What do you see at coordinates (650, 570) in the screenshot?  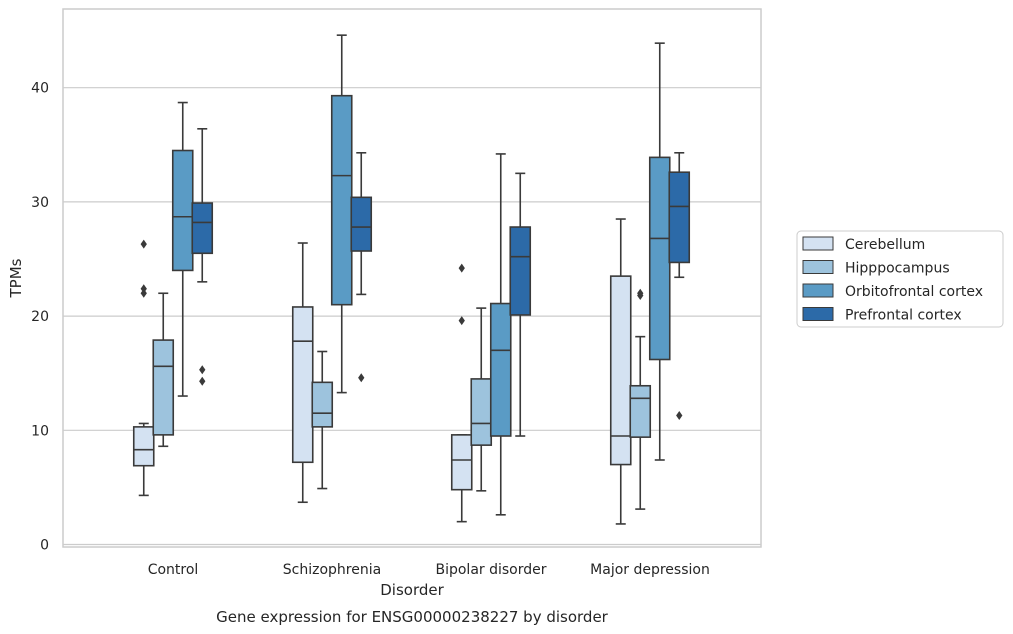 I see `x-tick-label: Major depression` at bounding box center [650, 570].